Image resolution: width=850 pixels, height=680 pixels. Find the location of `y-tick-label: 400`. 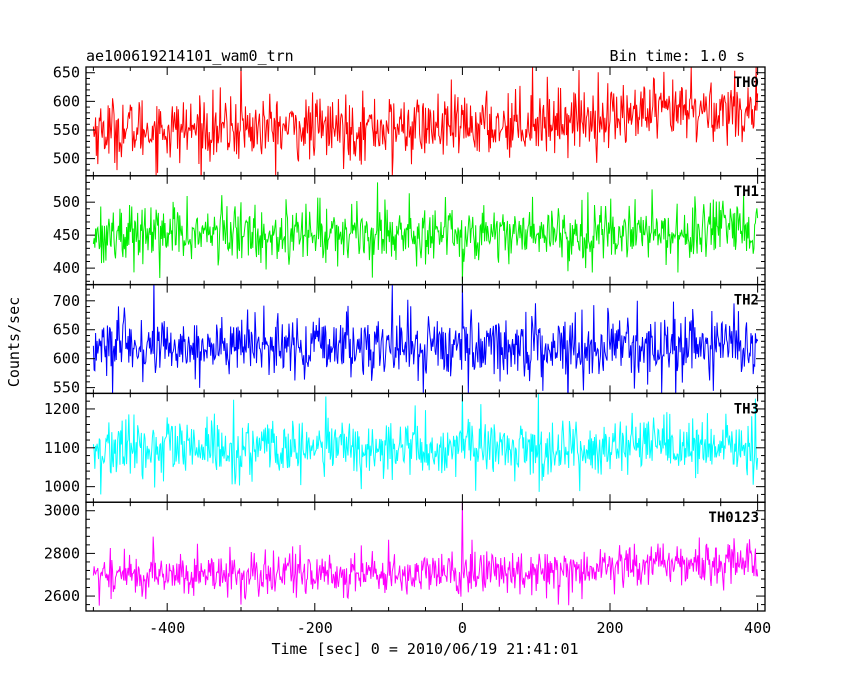

y-tick-label: 400 is located at coordinates (66, 268).